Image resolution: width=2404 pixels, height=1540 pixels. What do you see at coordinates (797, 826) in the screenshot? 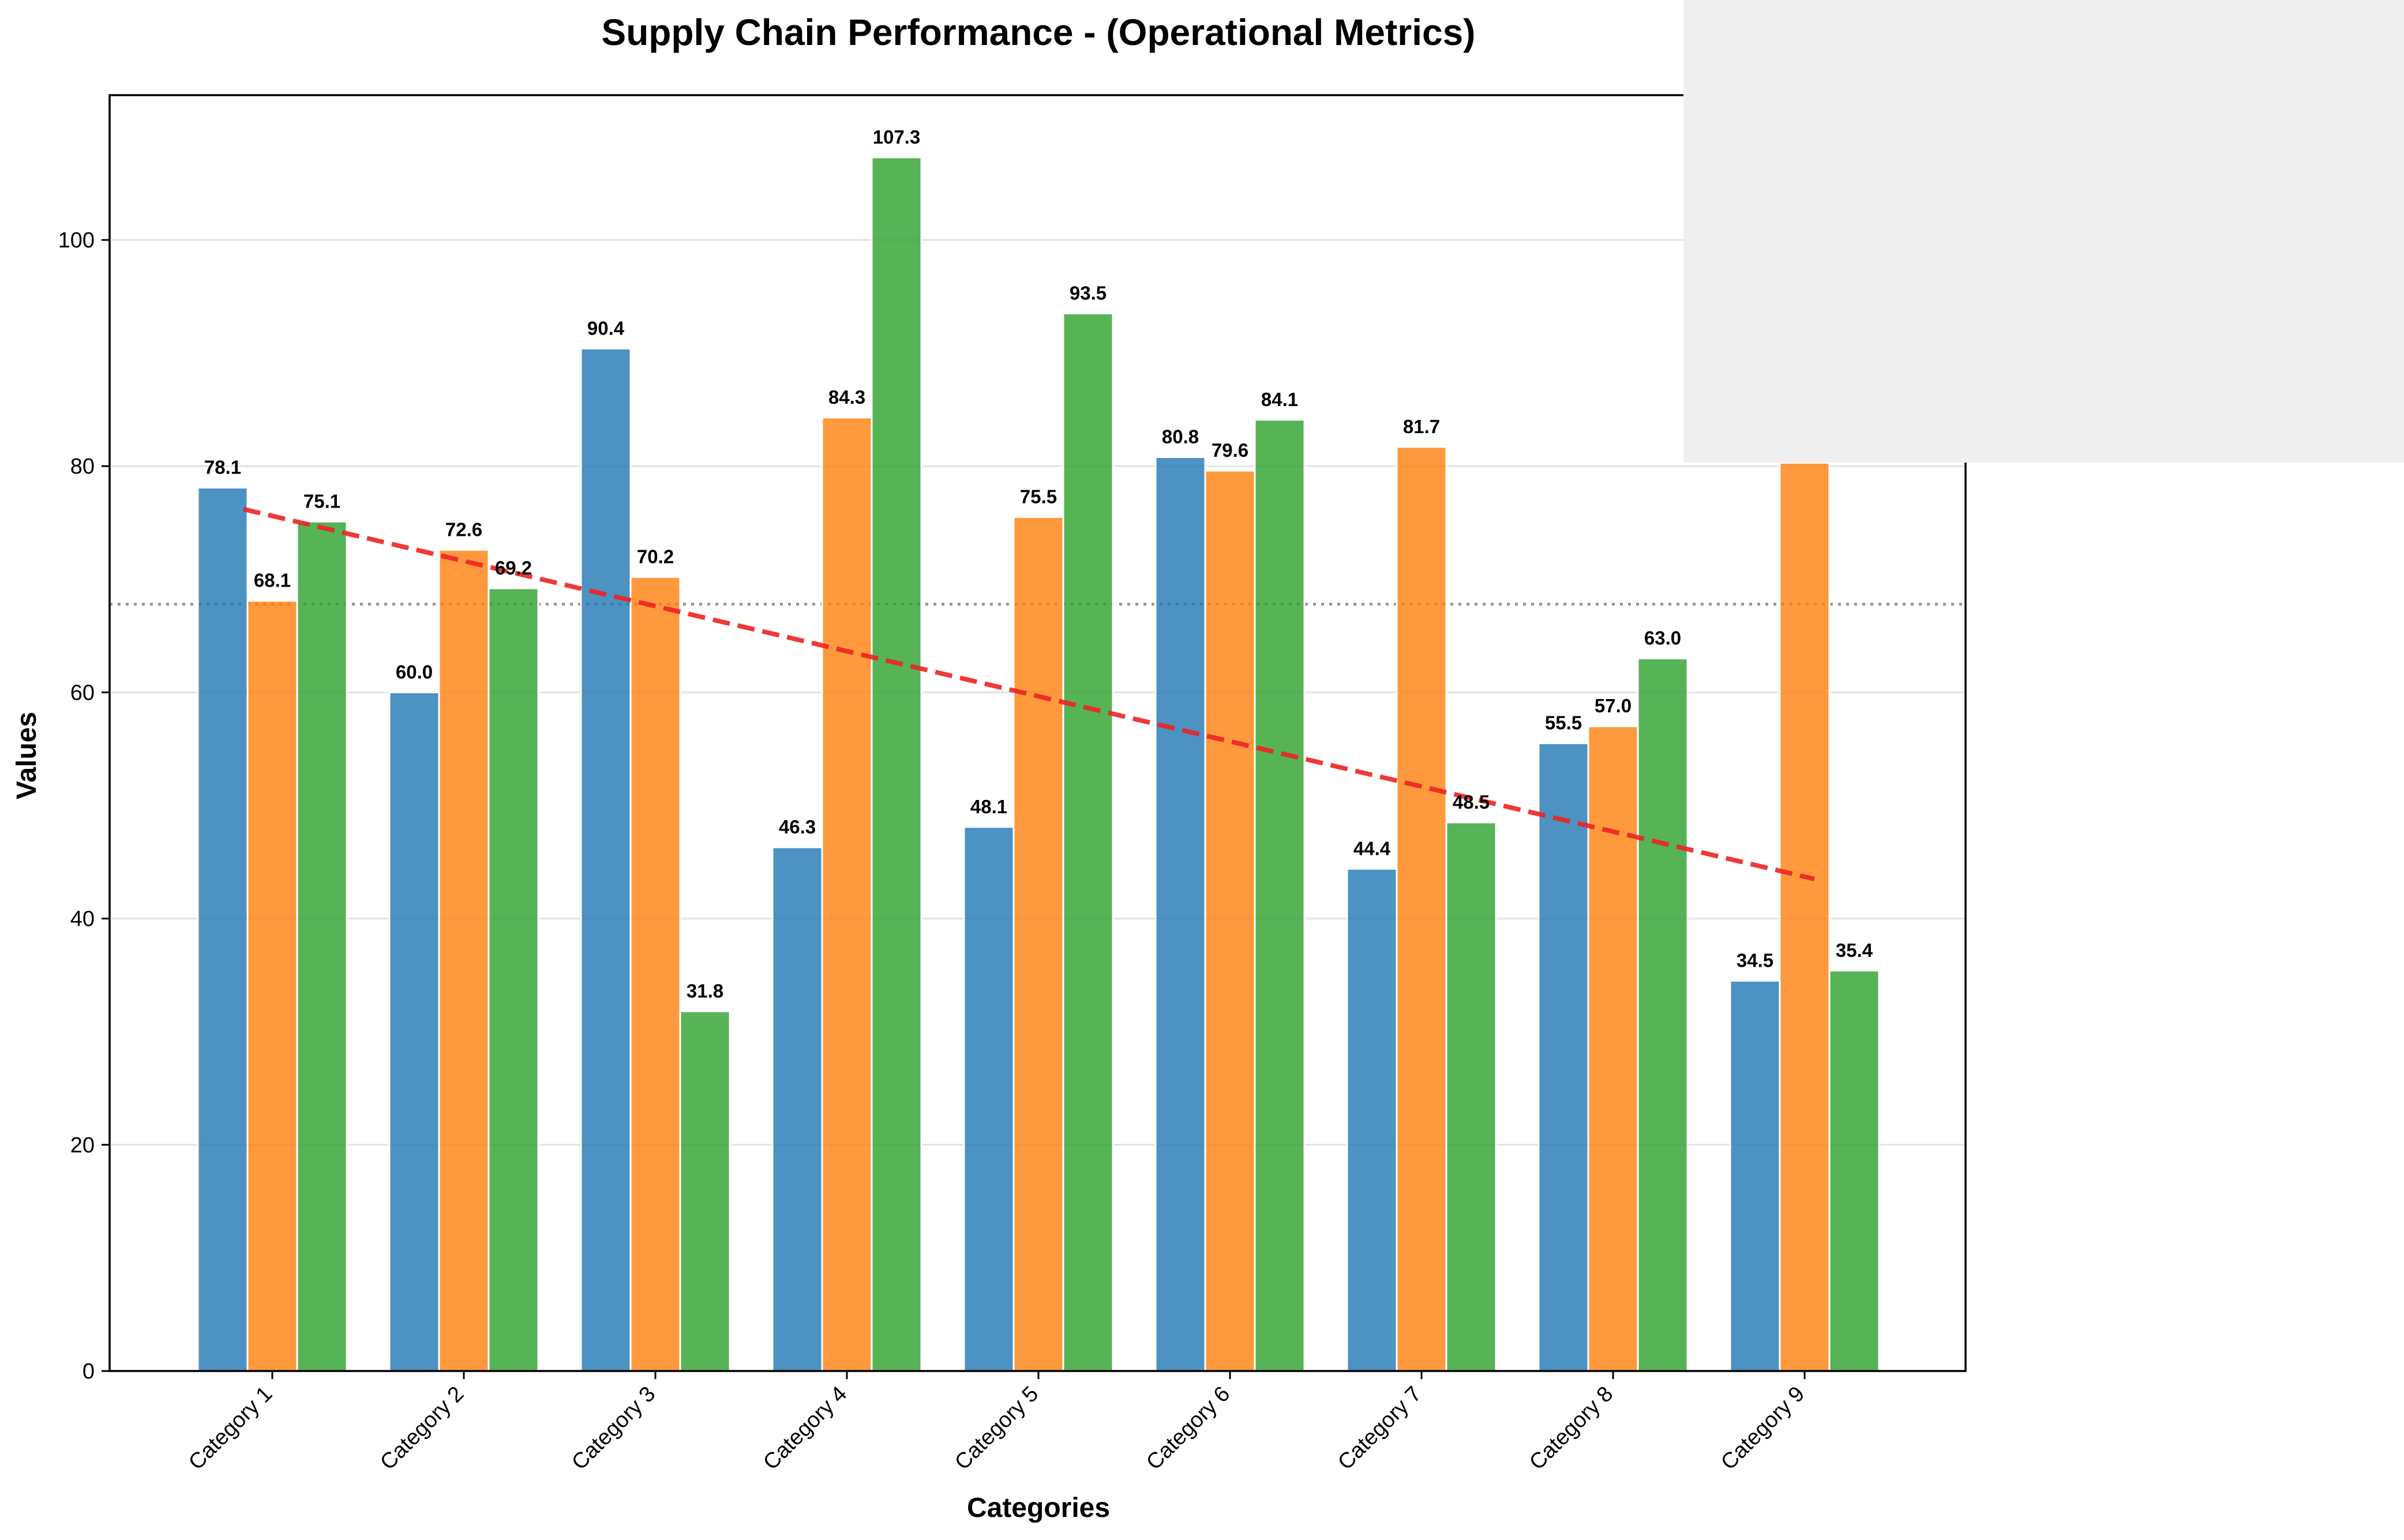
I see `data-label: 46.3` at bounding box center [797, 826].